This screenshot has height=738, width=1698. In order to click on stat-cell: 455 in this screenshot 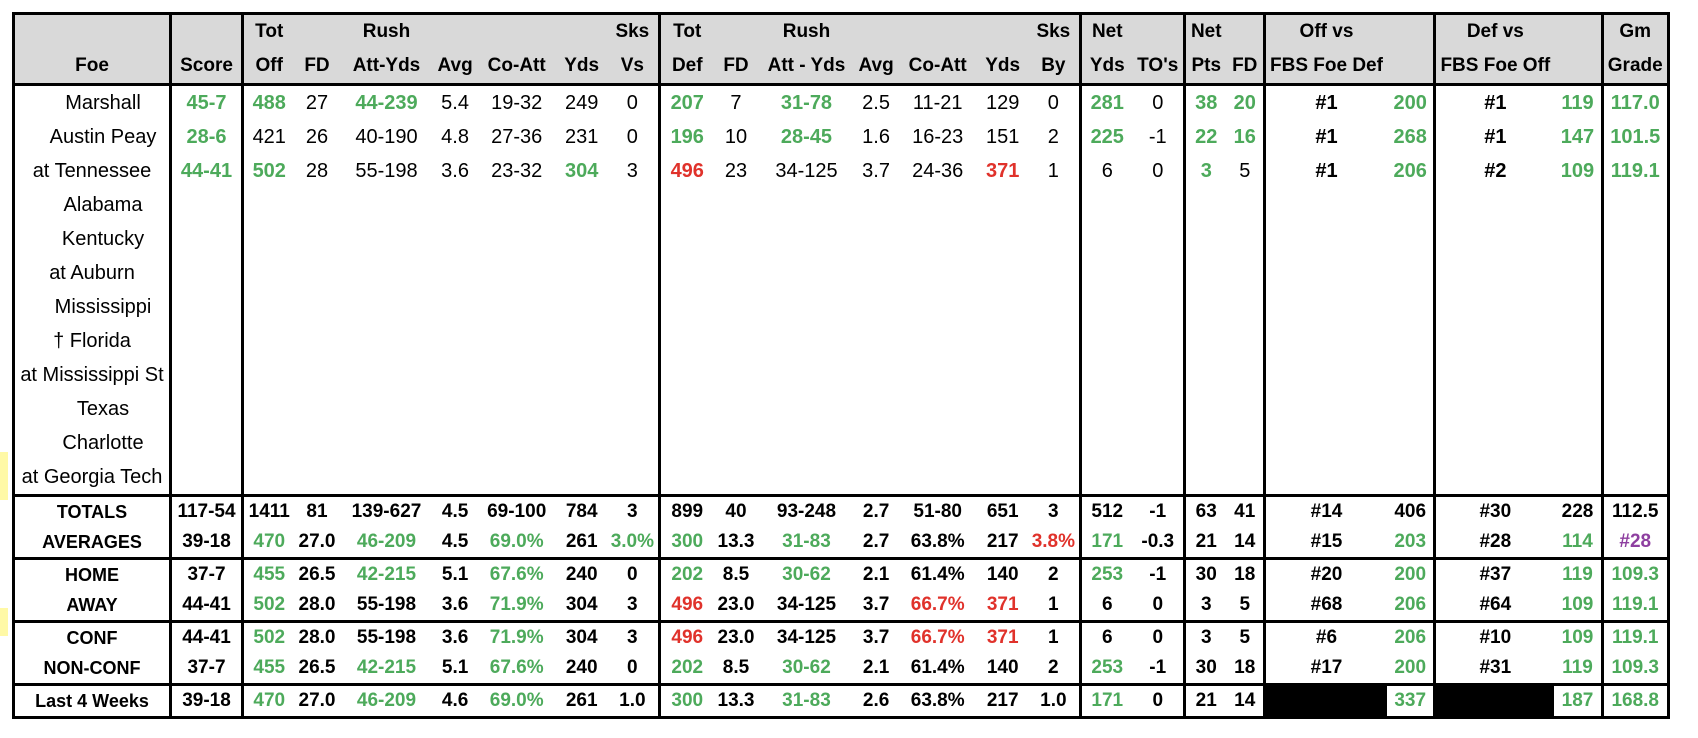, I will do `click(268, 669)`.